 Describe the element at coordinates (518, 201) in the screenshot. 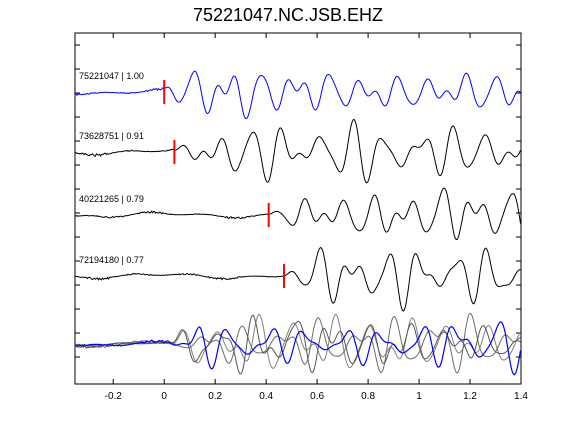

I see `right-tick-marks` at that location.